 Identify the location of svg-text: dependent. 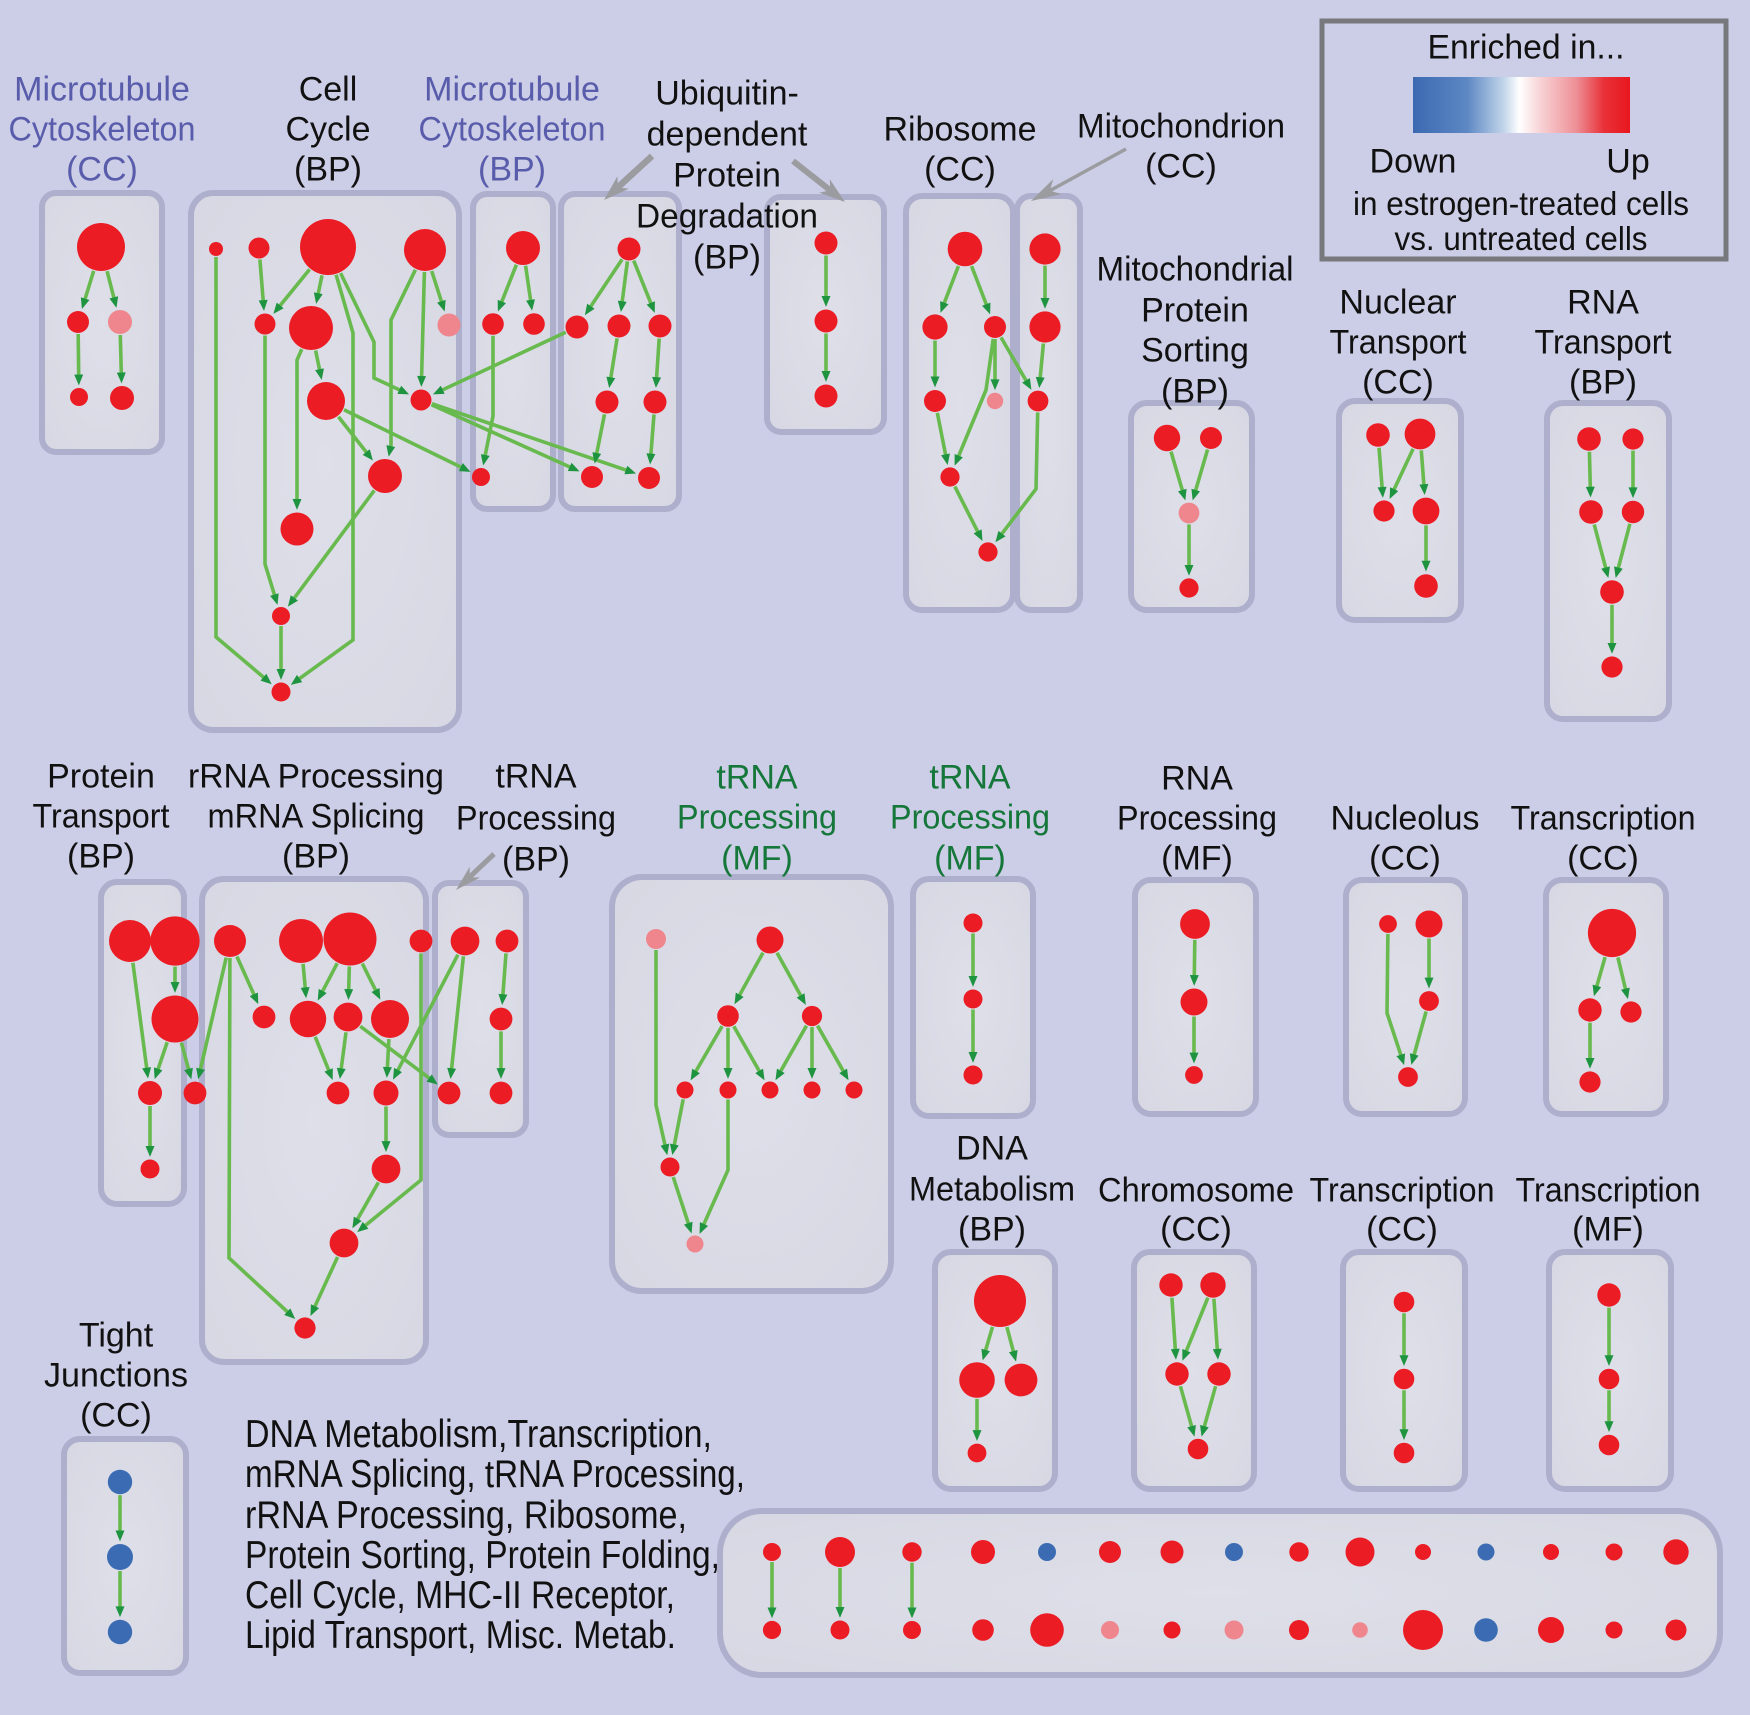
(727, 134).